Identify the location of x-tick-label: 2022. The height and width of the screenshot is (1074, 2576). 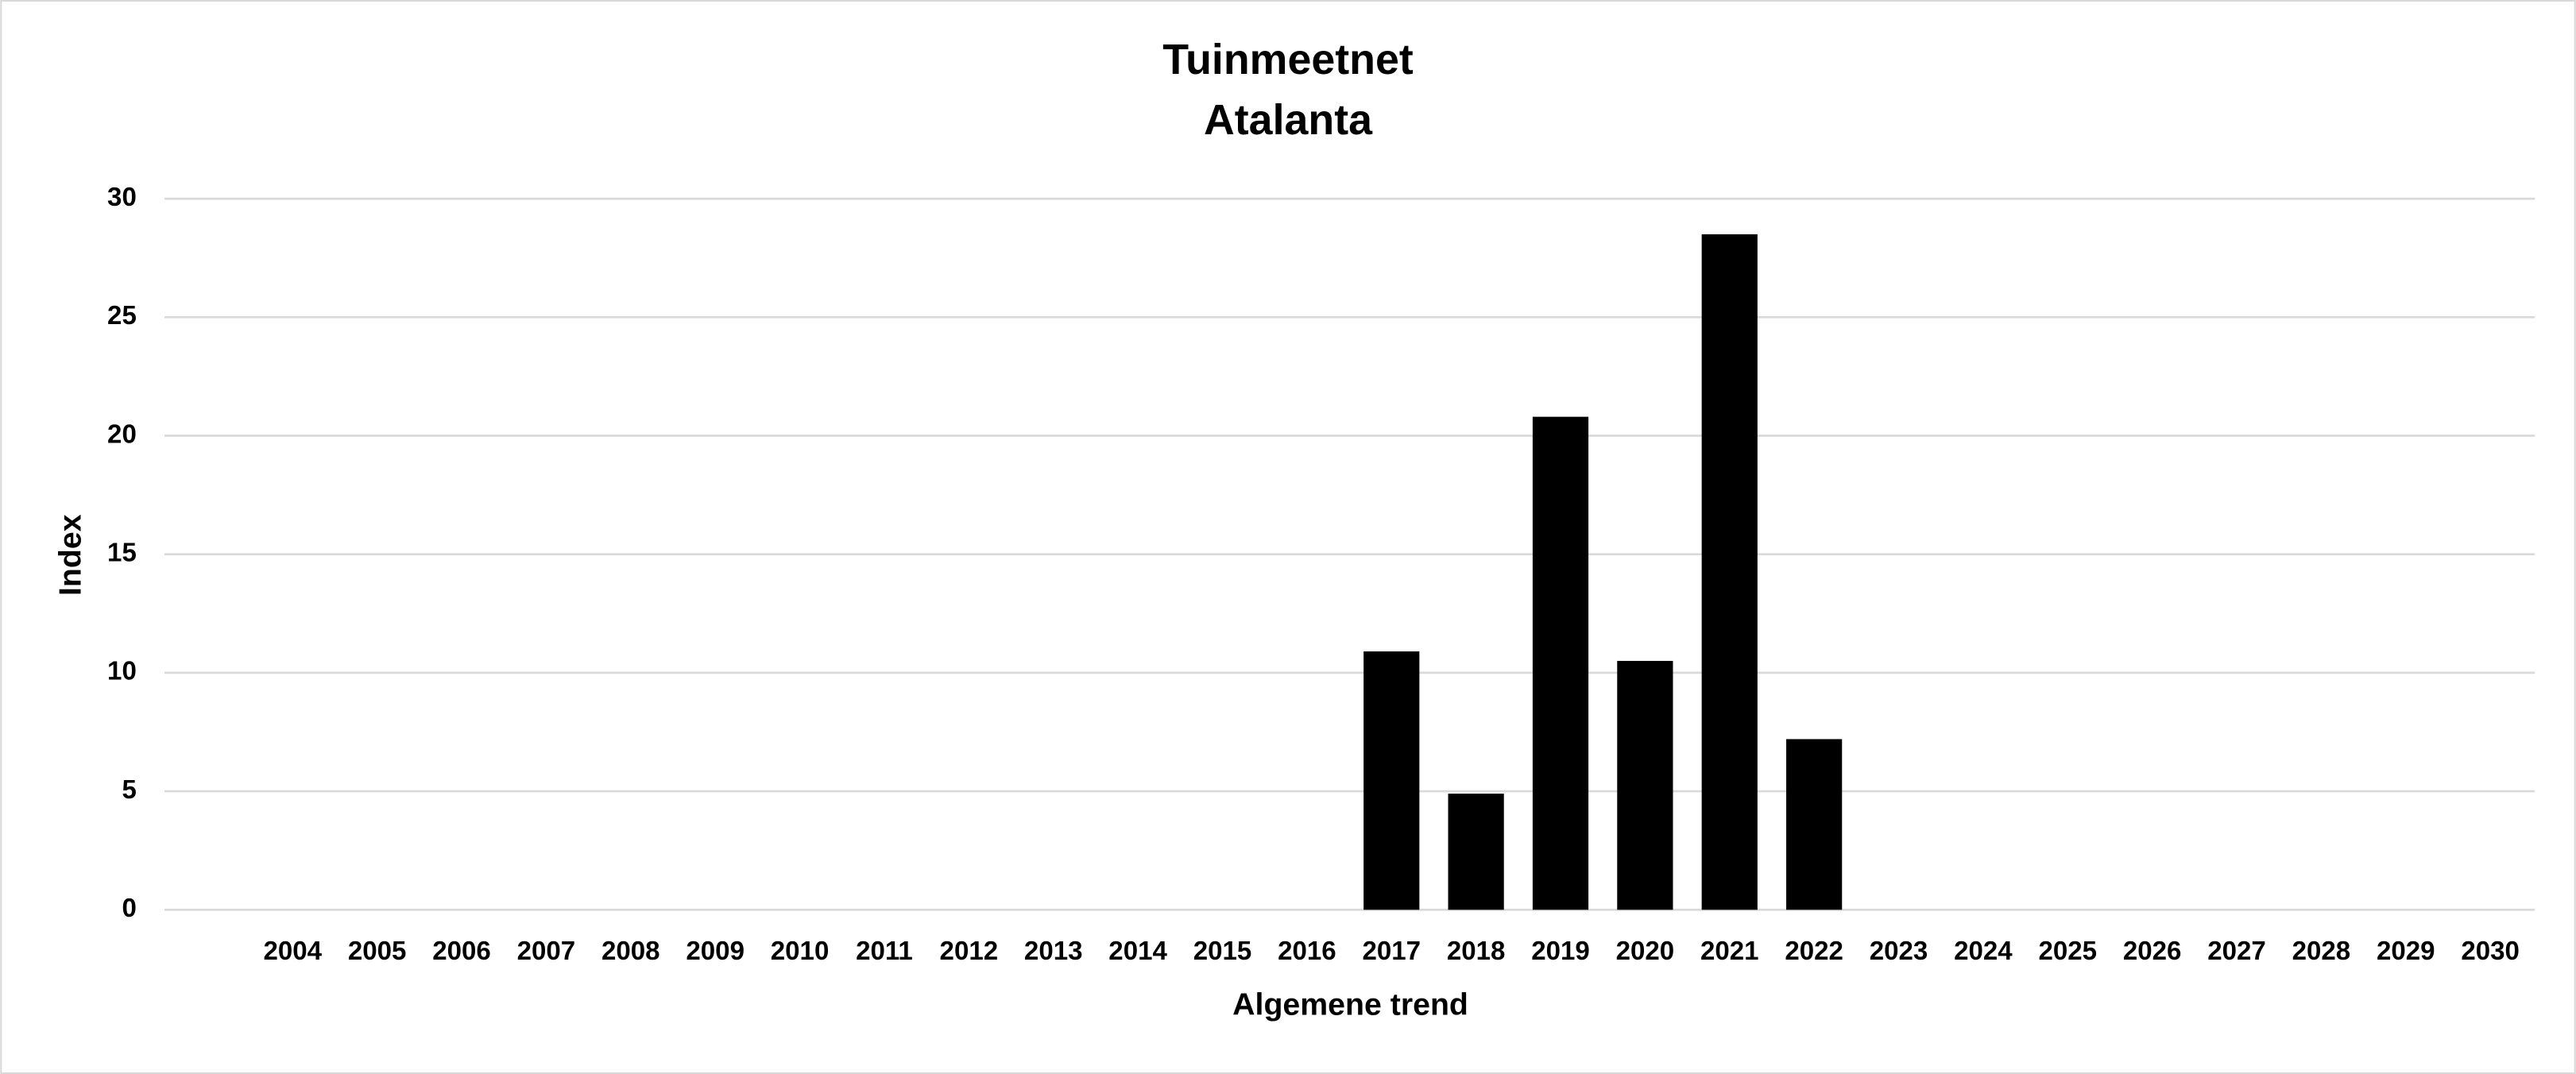
(1814, 951).